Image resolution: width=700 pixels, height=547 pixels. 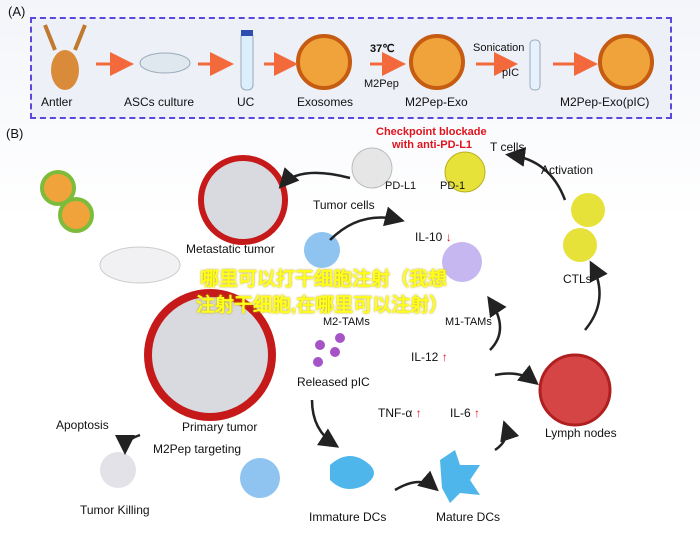 What do you see at coordinates (626, 62) in the screenshot?
I see `m2pep-exo-pic-icon` at bounding box center [626, 62].